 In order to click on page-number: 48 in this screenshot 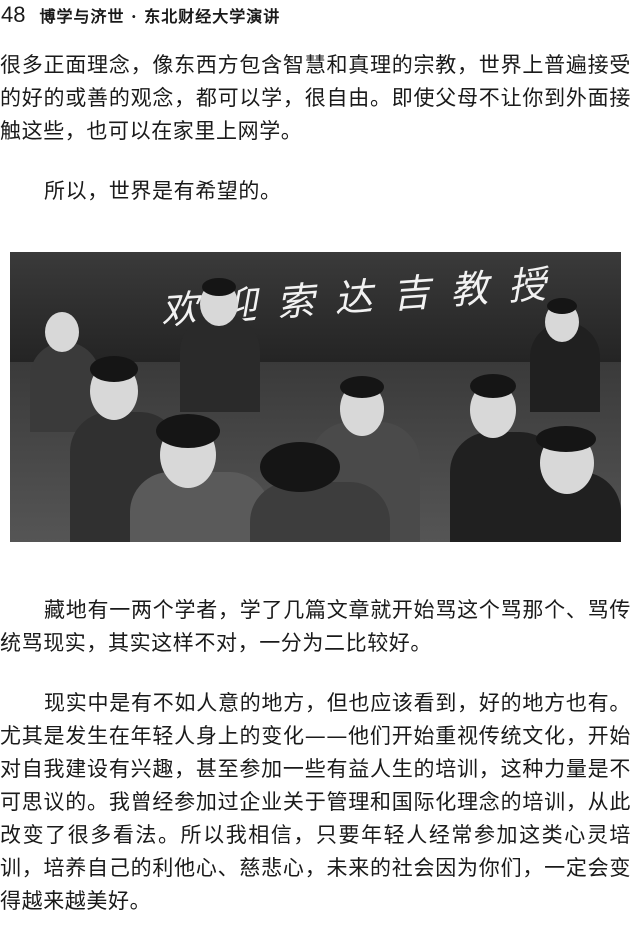, I will do `click(13, 14)`.